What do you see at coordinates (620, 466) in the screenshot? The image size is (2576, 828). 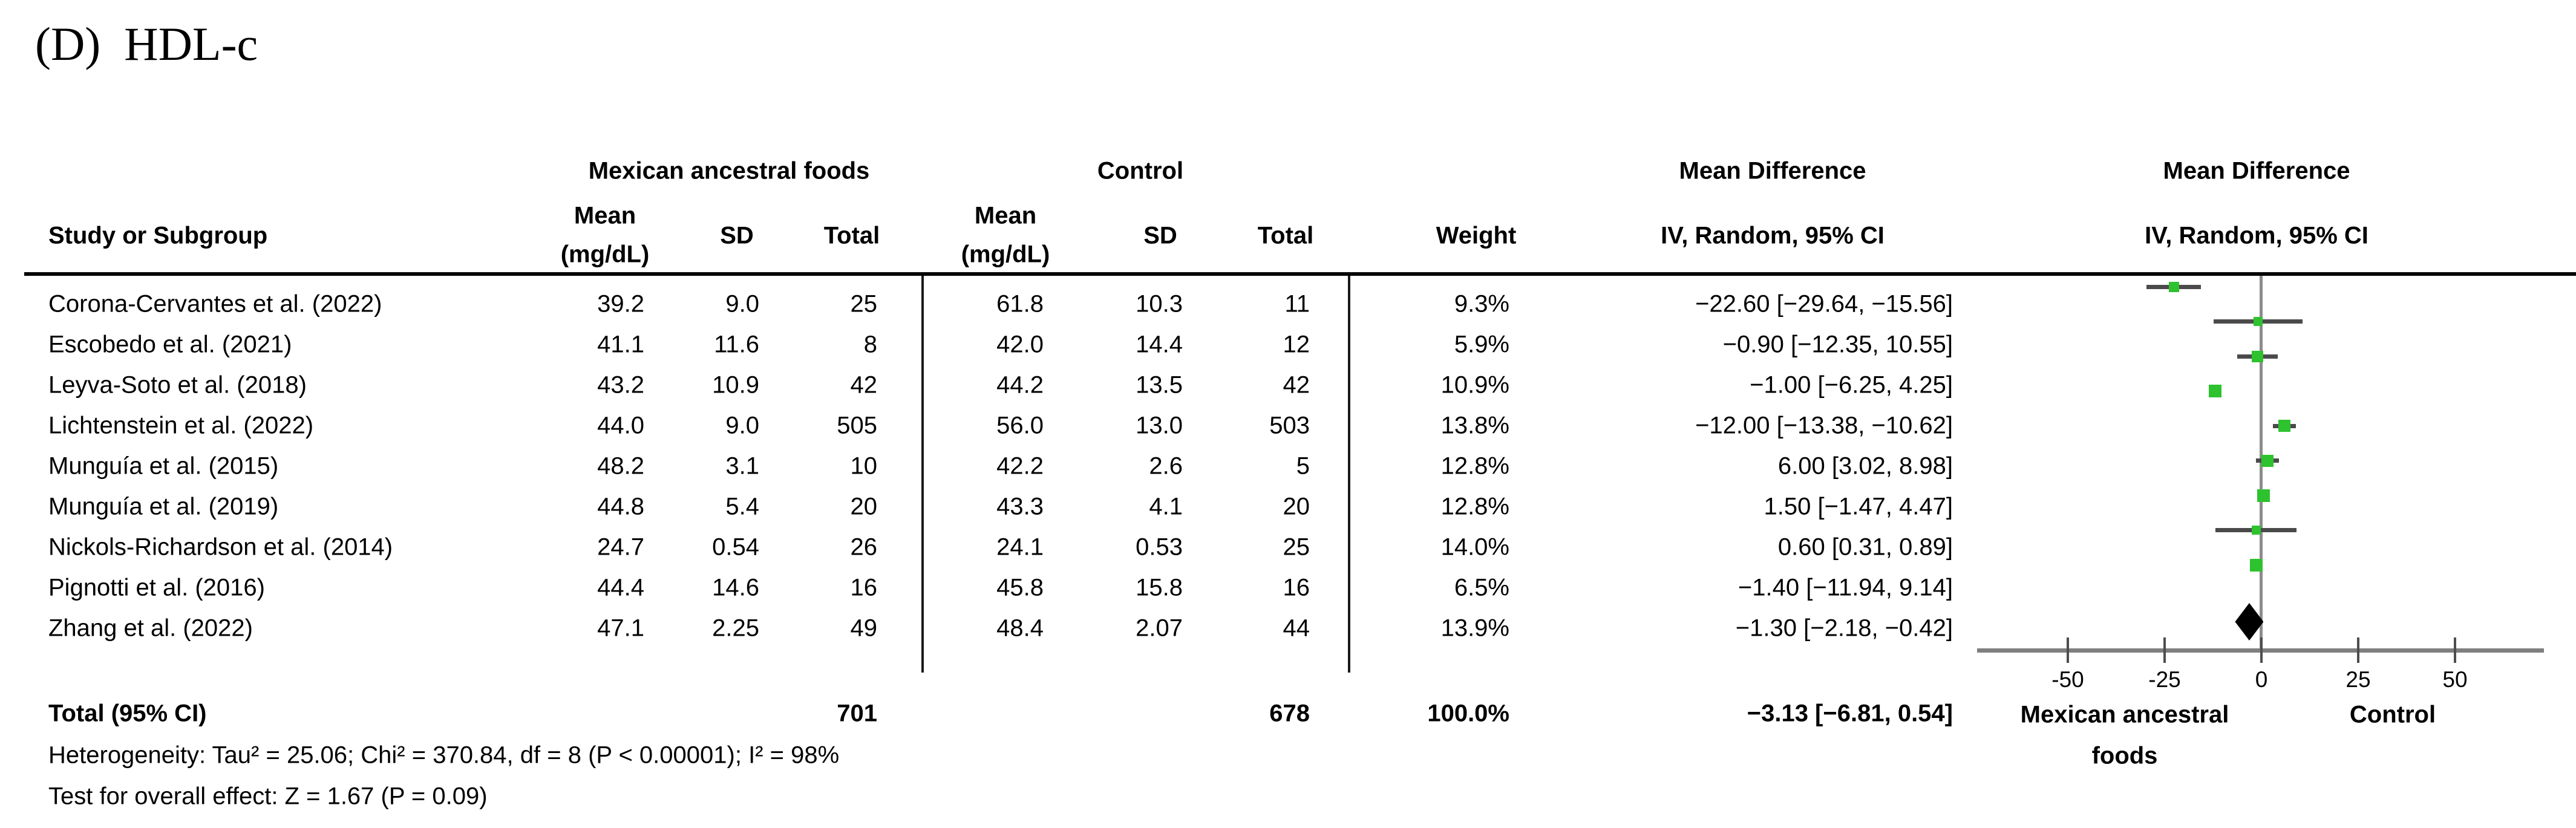 I see `exp-mean-cell: 48.2` at bounding box center [620, 466].